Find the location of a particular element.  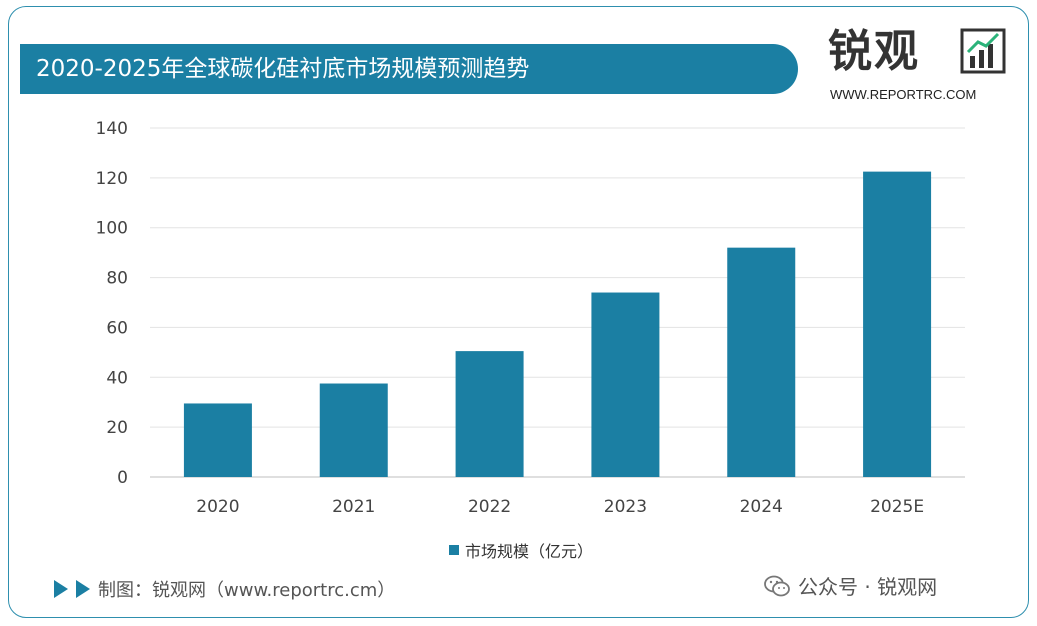

x-tick-label: 2025E is located at coordinates (897, 507).